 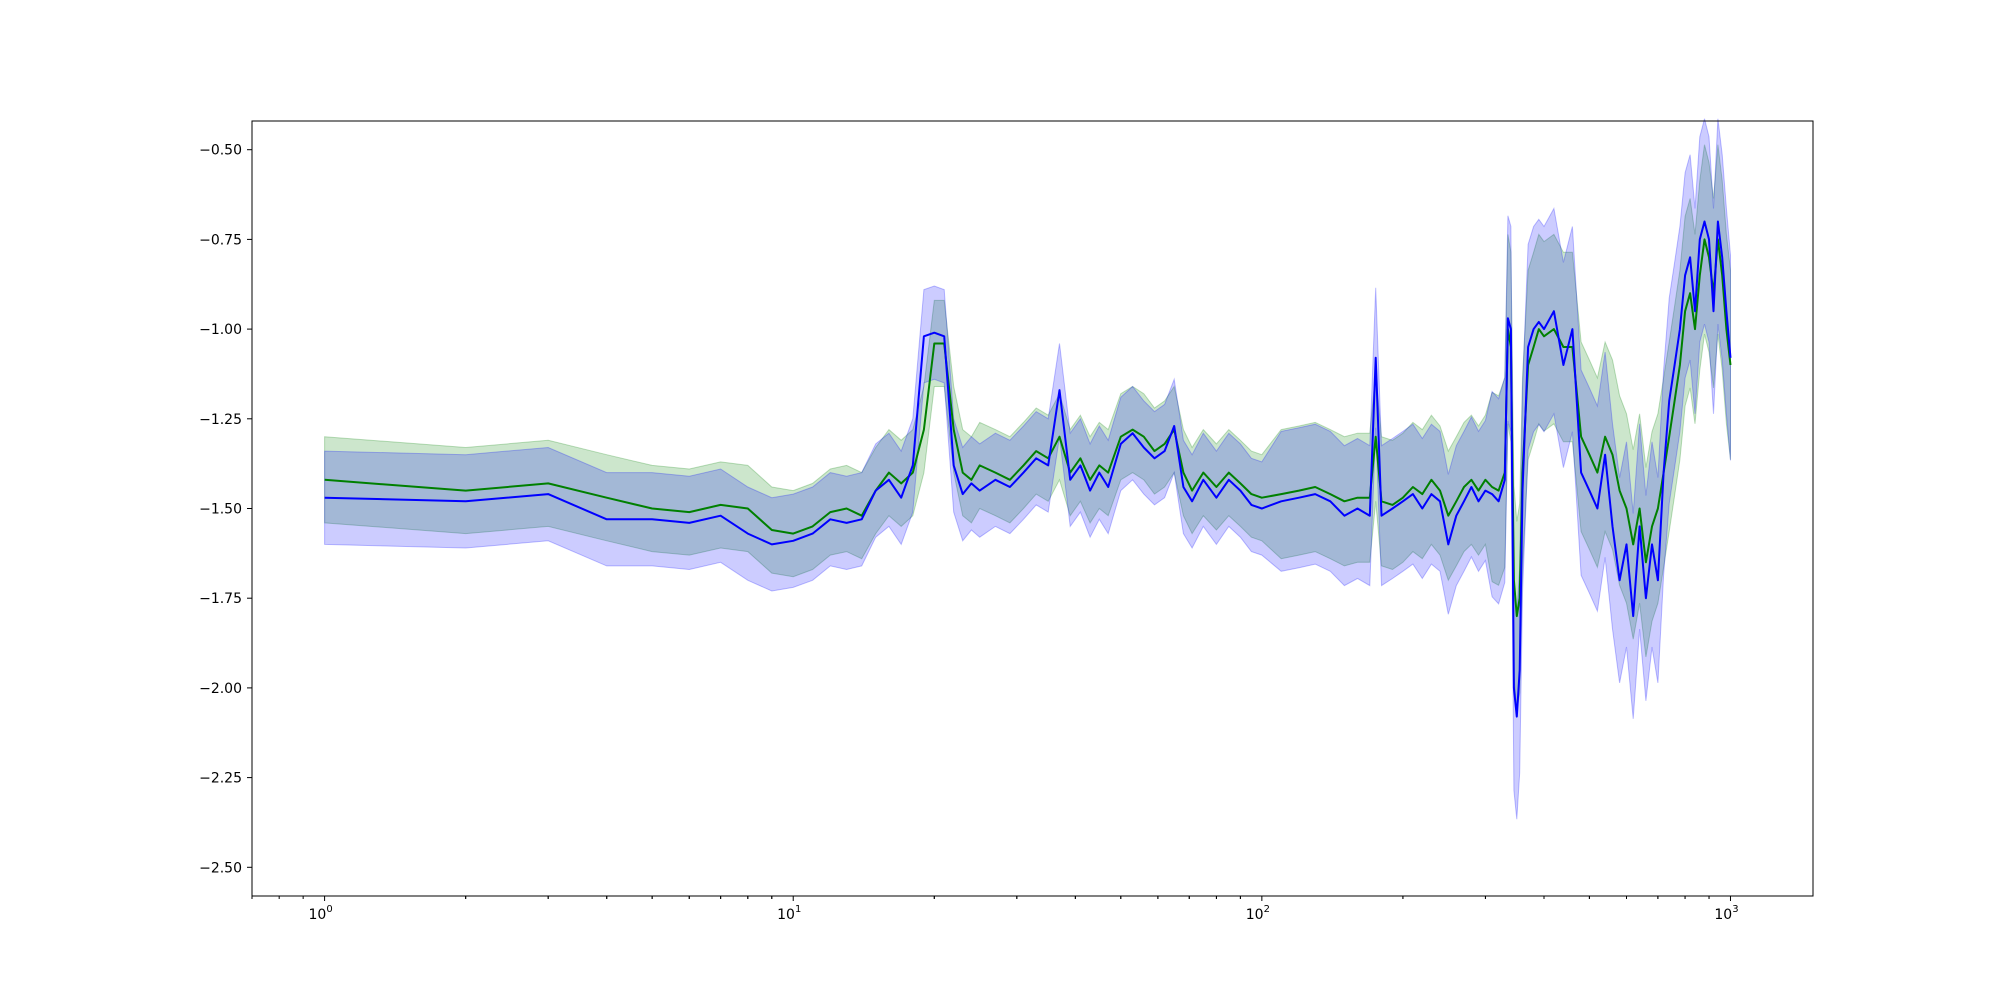 I want to click on y-tick-label: −0.50, so click(x=220, y=151).